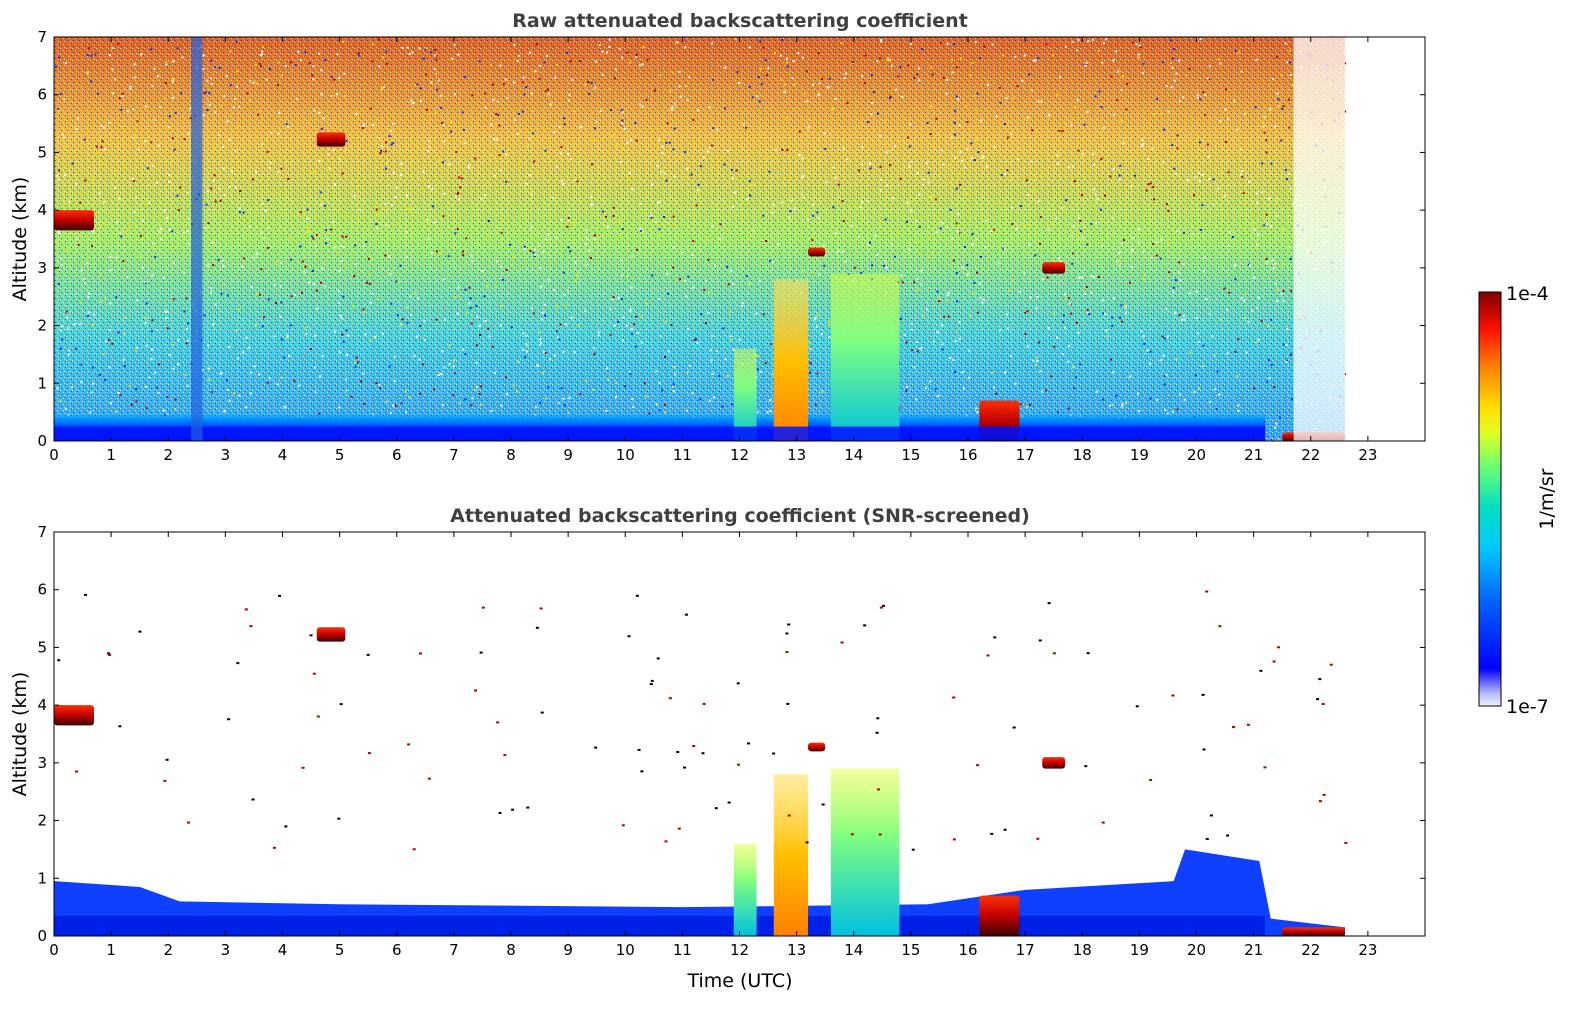 This screenshot has width=1595, height=1020. Describe the element at coordinates (42, 532) in the screenshot. I see `y-tick-label: 7` at that location.